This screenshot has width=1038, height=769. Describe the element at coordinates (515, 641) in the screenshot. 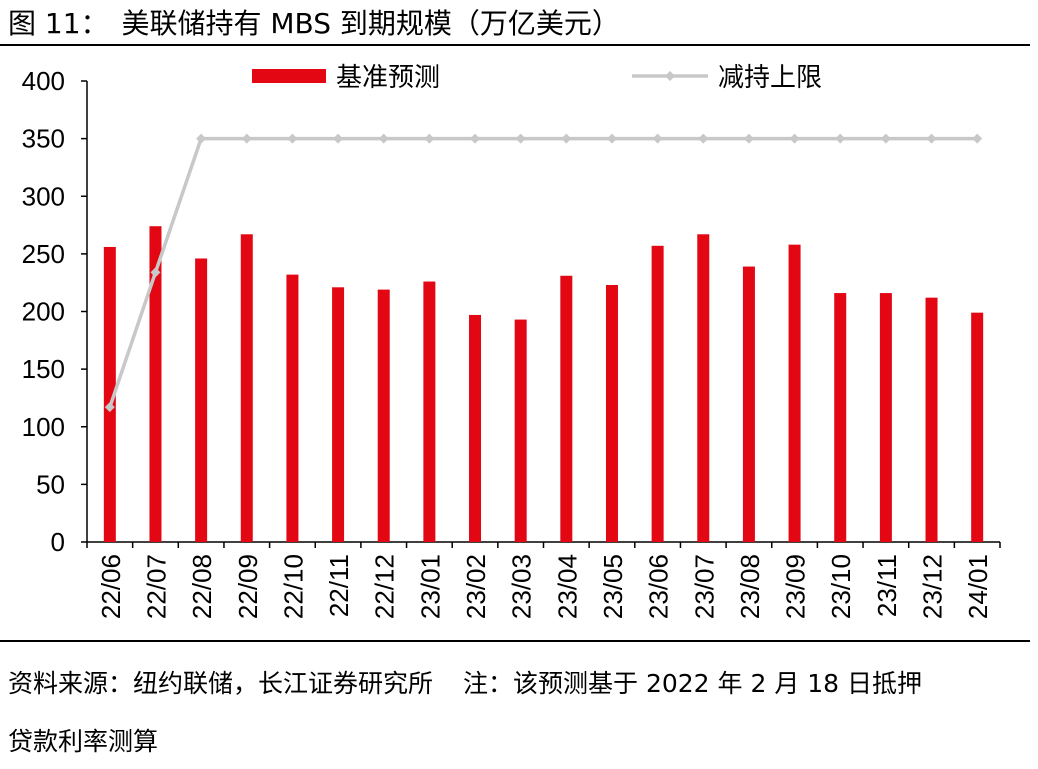

I see `bottom-rule` at that location.